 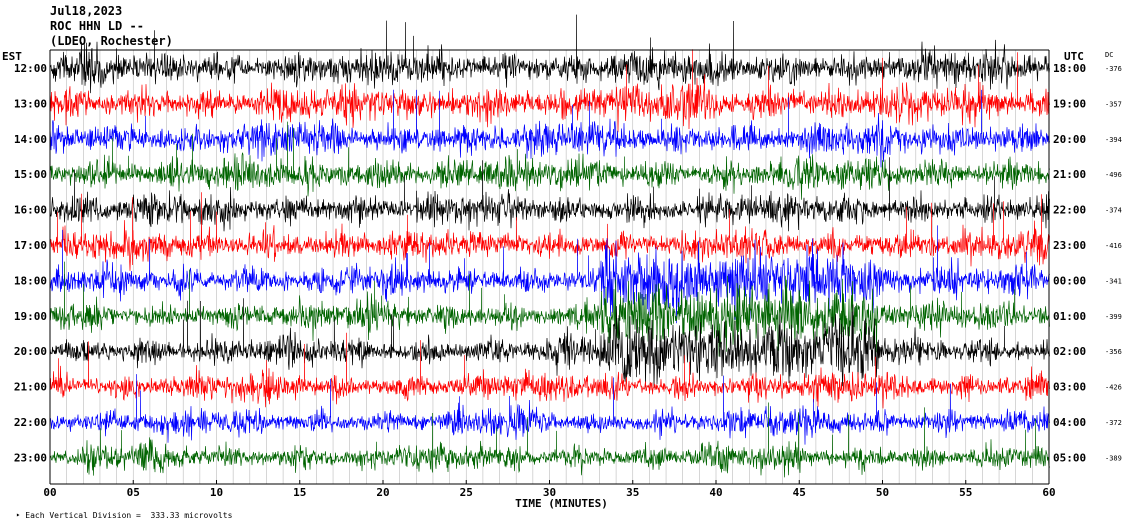 What do you see at coordinates (1113, 211) in the screenshot?
I see `dc-offset-label-4: -374` at bounding box center [1113, 211].